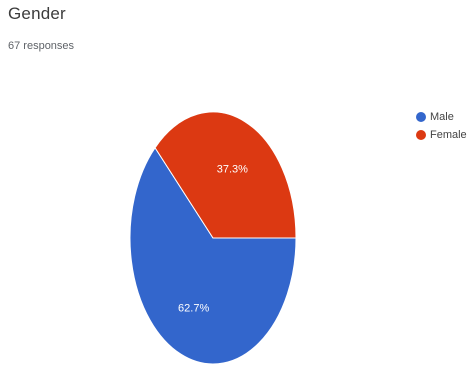  I want to click on slice-label-female: 37.3%, so click(232, 169).